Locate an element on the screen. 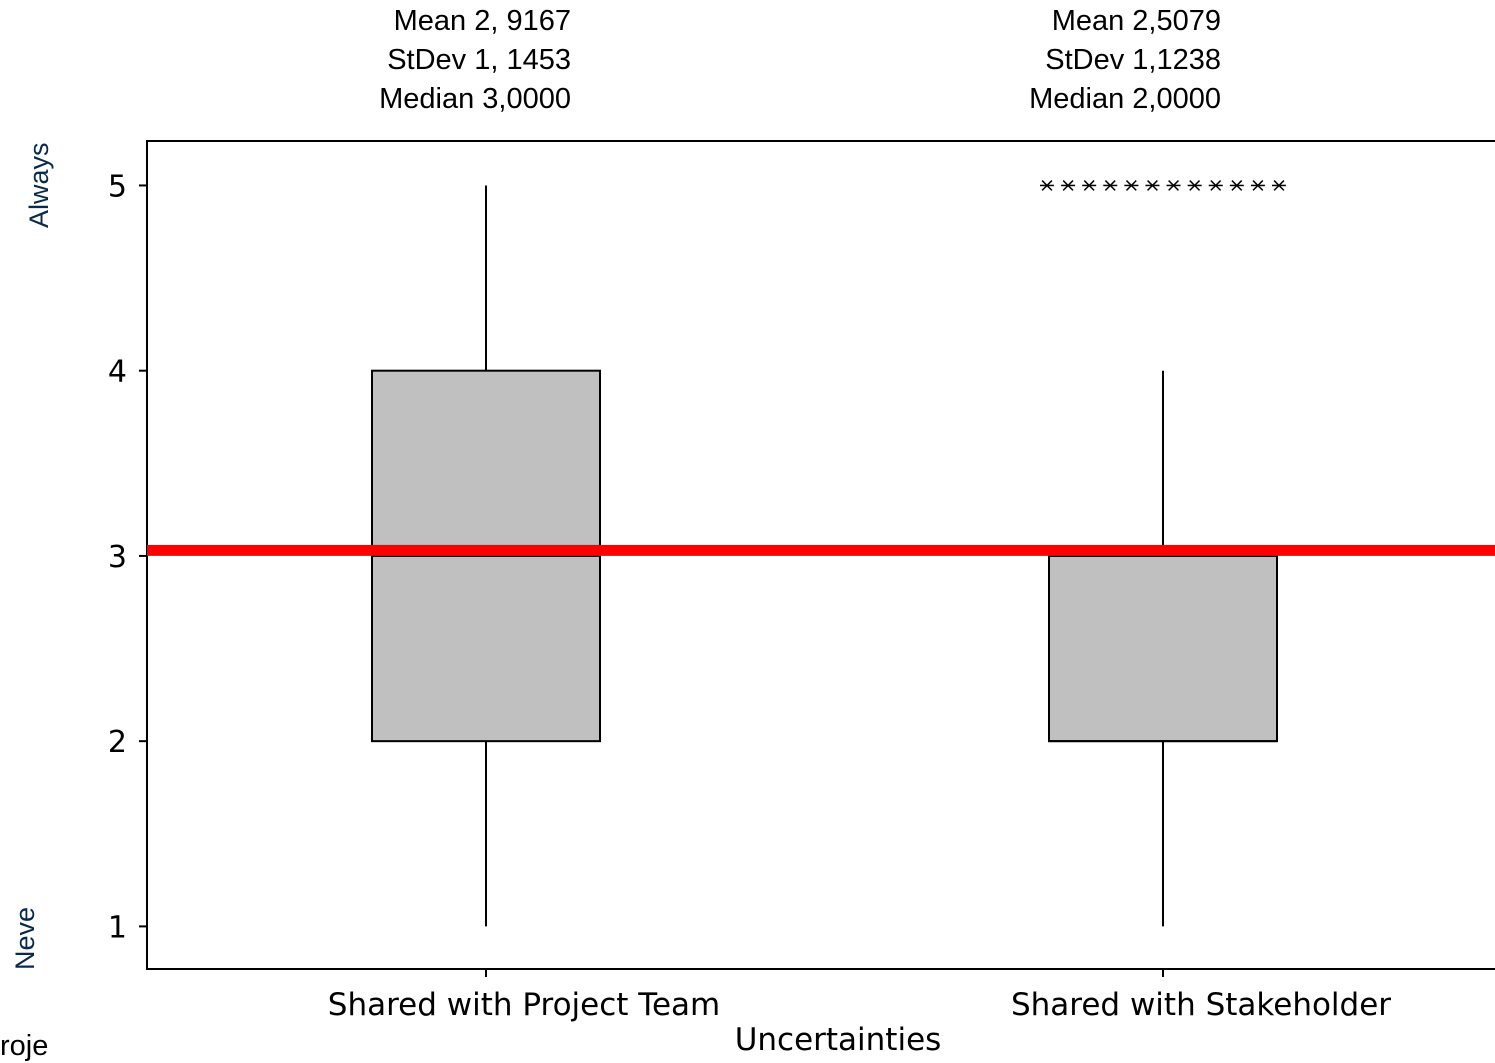 The height and width of the screenshot is (1063, 1495). stats-stdev: StDev 1, 1453 is located at coordinates (479, 60).